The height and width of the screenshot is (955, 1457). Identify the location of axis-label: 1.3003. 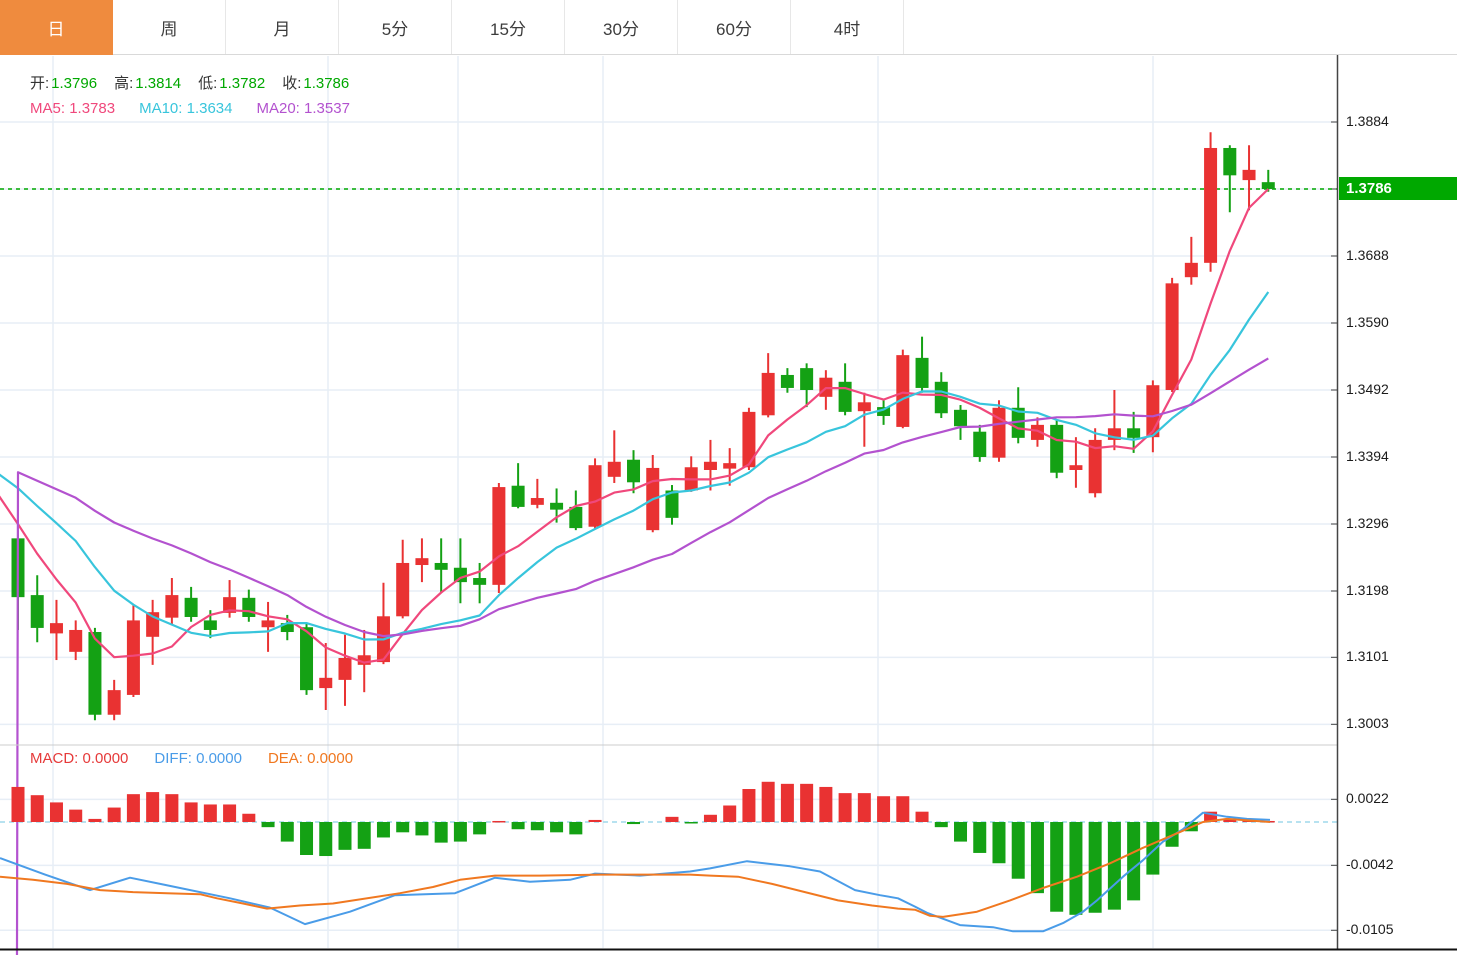
(1367, 723).